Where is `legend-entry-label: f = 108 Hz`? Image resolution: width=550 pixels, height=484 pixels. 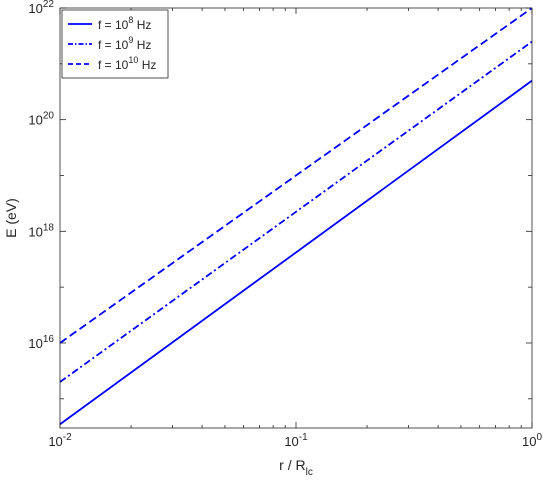
legend-entry-label: f = 108 Hz is located at coordinates (124, 23).